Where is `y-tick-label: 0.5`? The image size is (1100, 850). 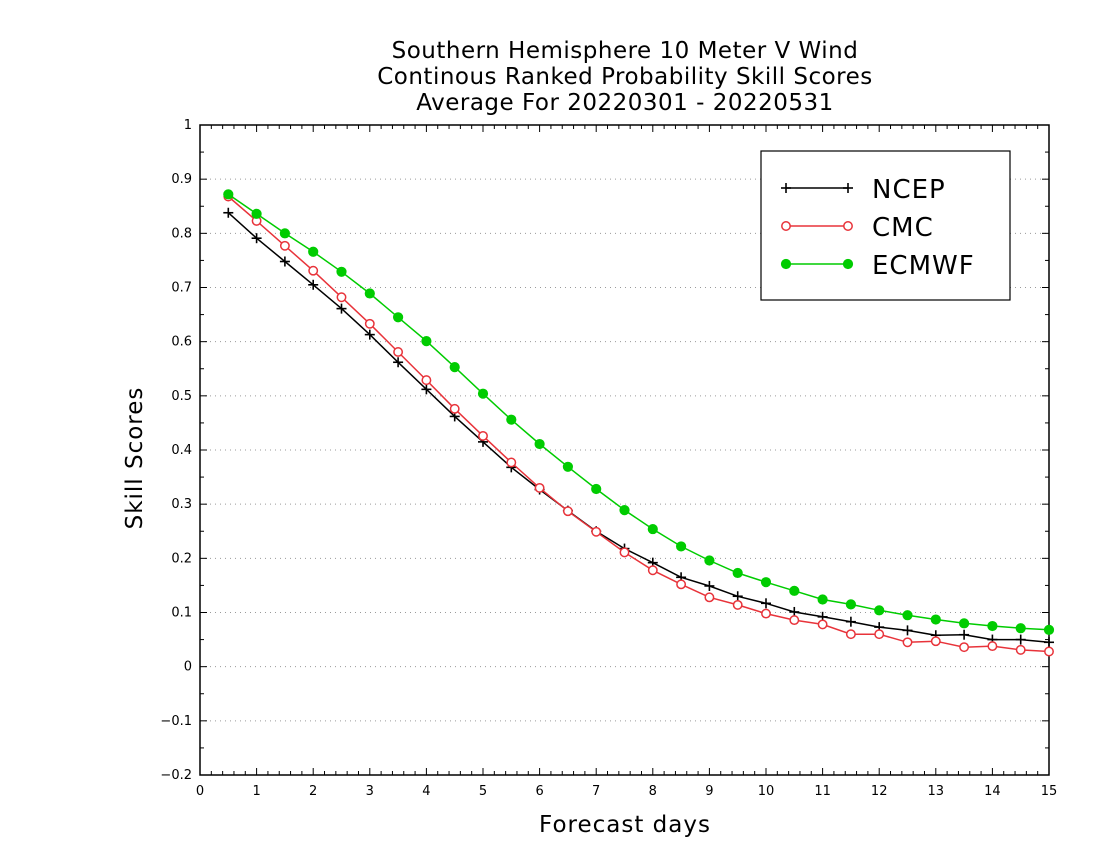
y-tick-label: 0.5 is located at coordinates (181, 396).